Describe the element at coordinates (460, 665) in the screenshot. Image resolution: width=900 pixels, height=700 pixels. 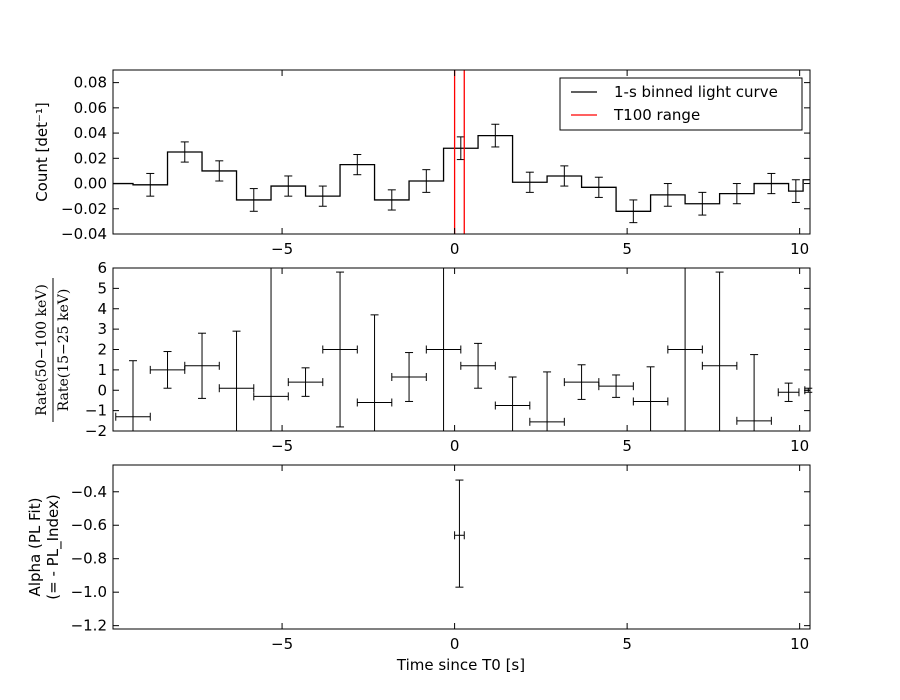
I see `x-axis-title: Time since T0 [s]` at that location.